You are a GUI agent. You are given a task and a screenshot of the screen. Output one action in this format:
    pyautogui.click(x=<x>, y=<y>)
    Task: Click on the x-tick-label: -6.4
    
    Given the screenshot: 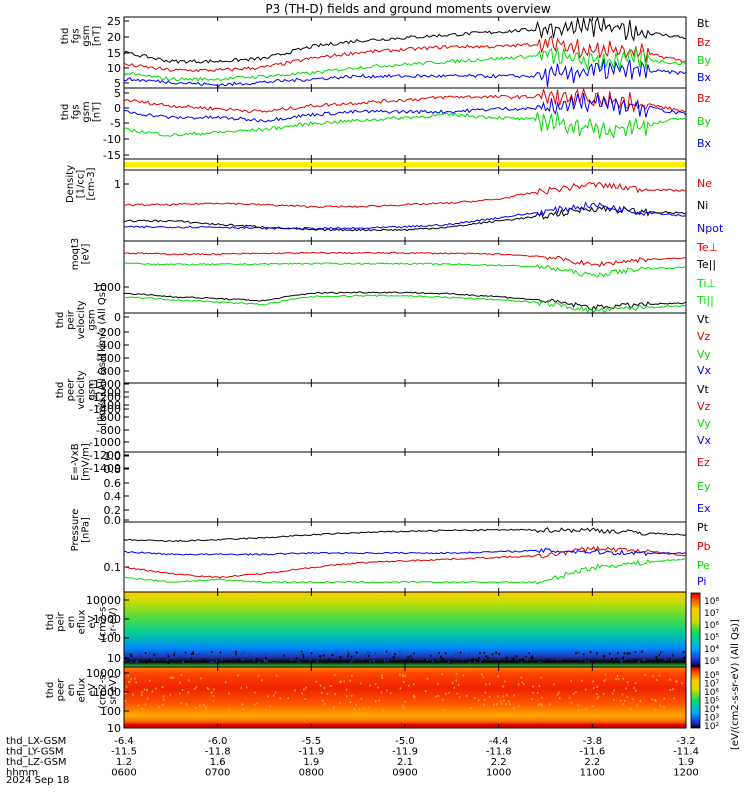 What is the action you would take?
    pyautogui.click(x=124, y=741)
    